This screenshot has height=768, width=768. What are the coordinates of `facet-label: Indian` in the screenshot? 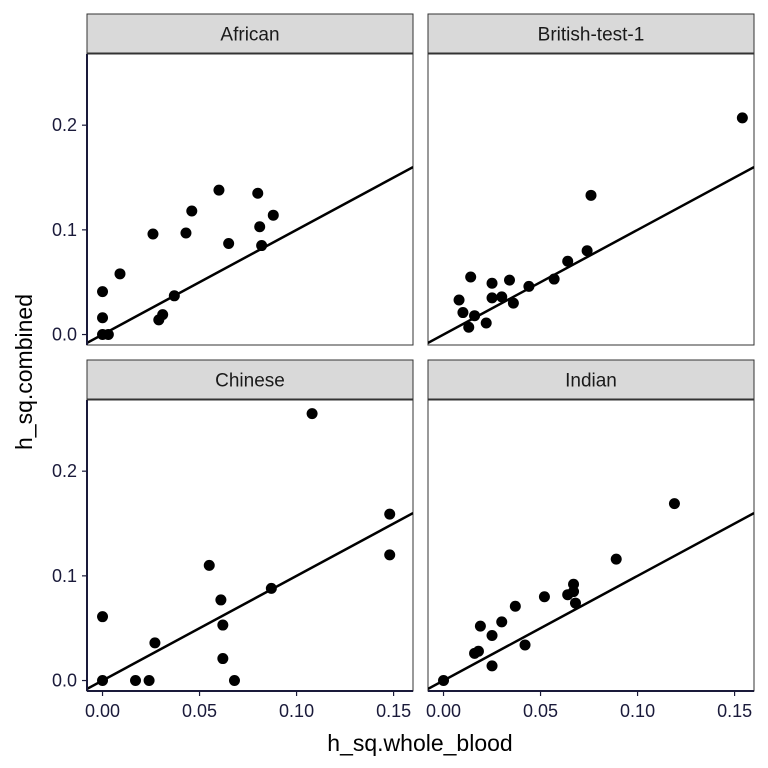 It's located at (591, 381).